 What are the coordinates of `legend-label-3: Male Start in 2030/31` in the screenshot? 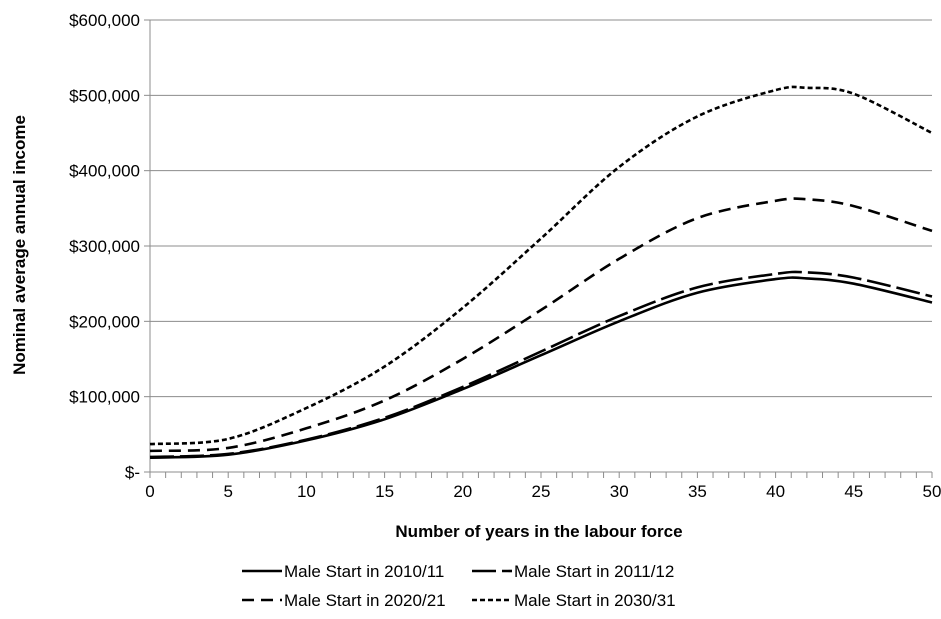 It's located at (595, 600).